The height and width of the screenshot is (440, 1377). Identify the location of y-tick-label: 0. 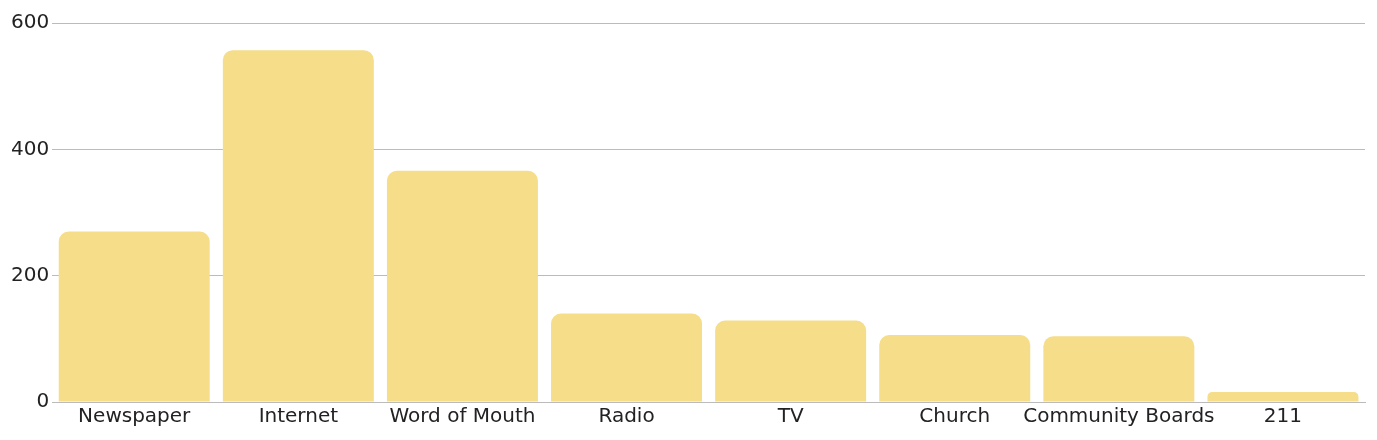
(43, 400).